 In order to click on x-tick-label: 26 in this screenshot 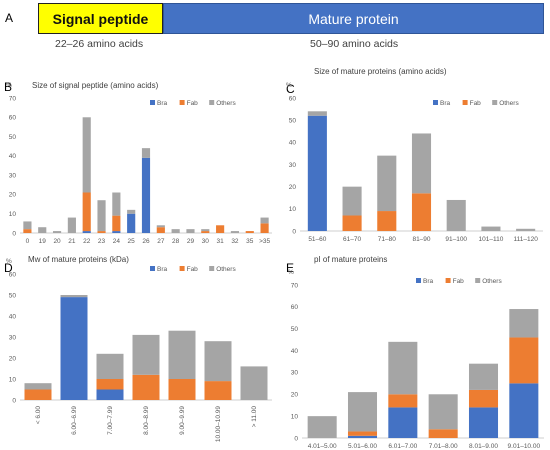, I will do `click(146, 241)`.